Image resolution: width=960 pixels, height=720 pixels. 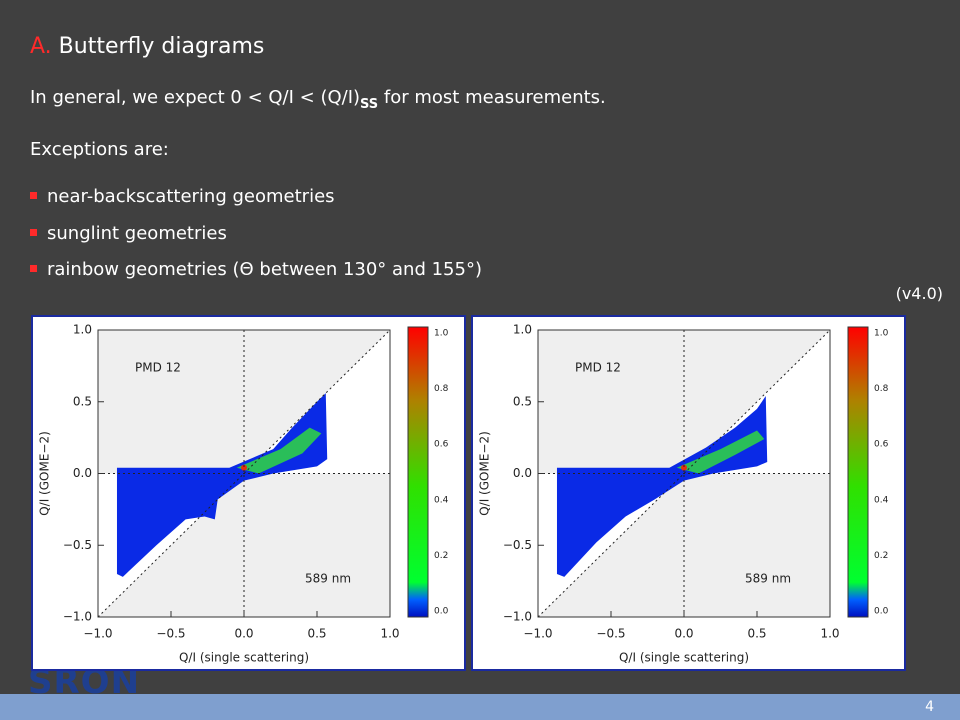 What do you see at coordinates (191, 196) in the screenshot?
I see `bullet-text: near-backscattering geometries` at bounding box center [191, 196].